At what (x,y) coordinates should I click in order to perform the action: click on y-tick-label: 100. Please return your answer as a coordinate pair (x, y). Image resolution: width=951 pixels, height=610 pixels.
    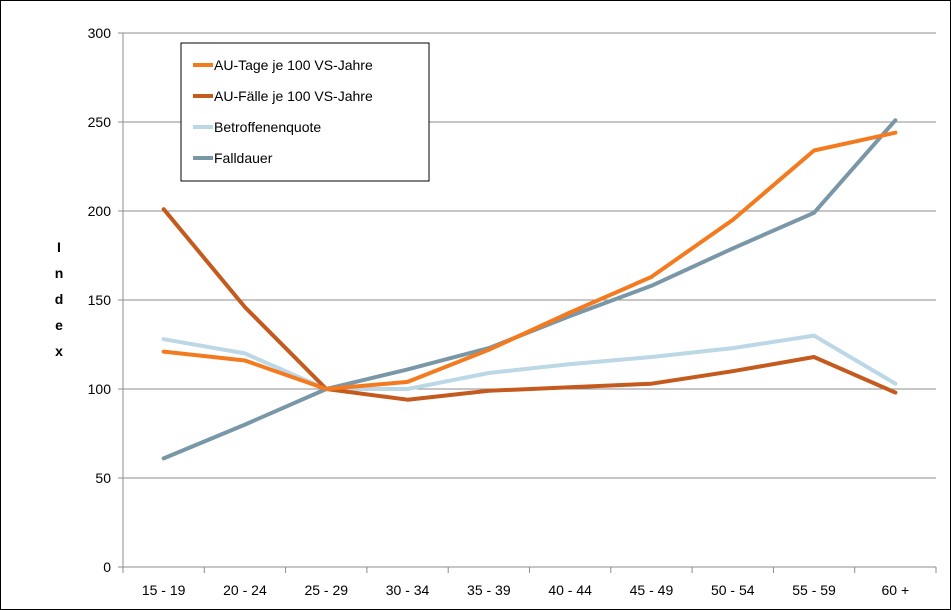
    Looking at the image, I should click on (100, 389).